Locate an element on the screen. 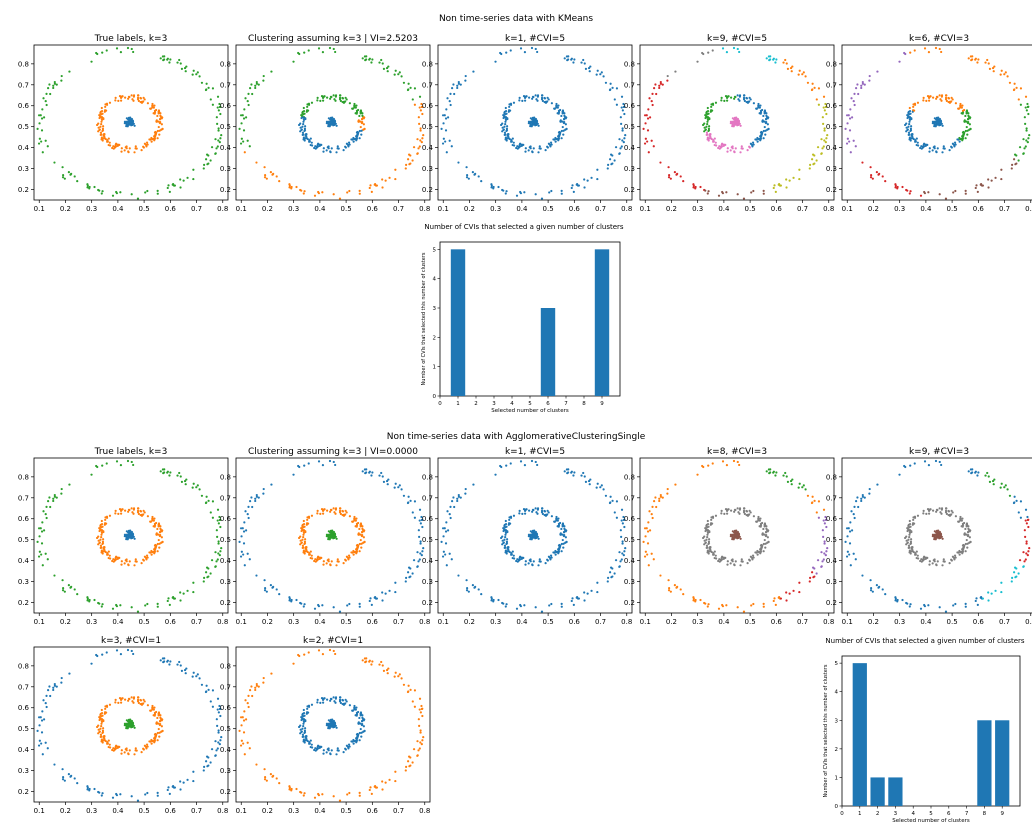 This screenshot has height=828, width=1032. y-tick-label: 3 is located at coordinates (435, 309).